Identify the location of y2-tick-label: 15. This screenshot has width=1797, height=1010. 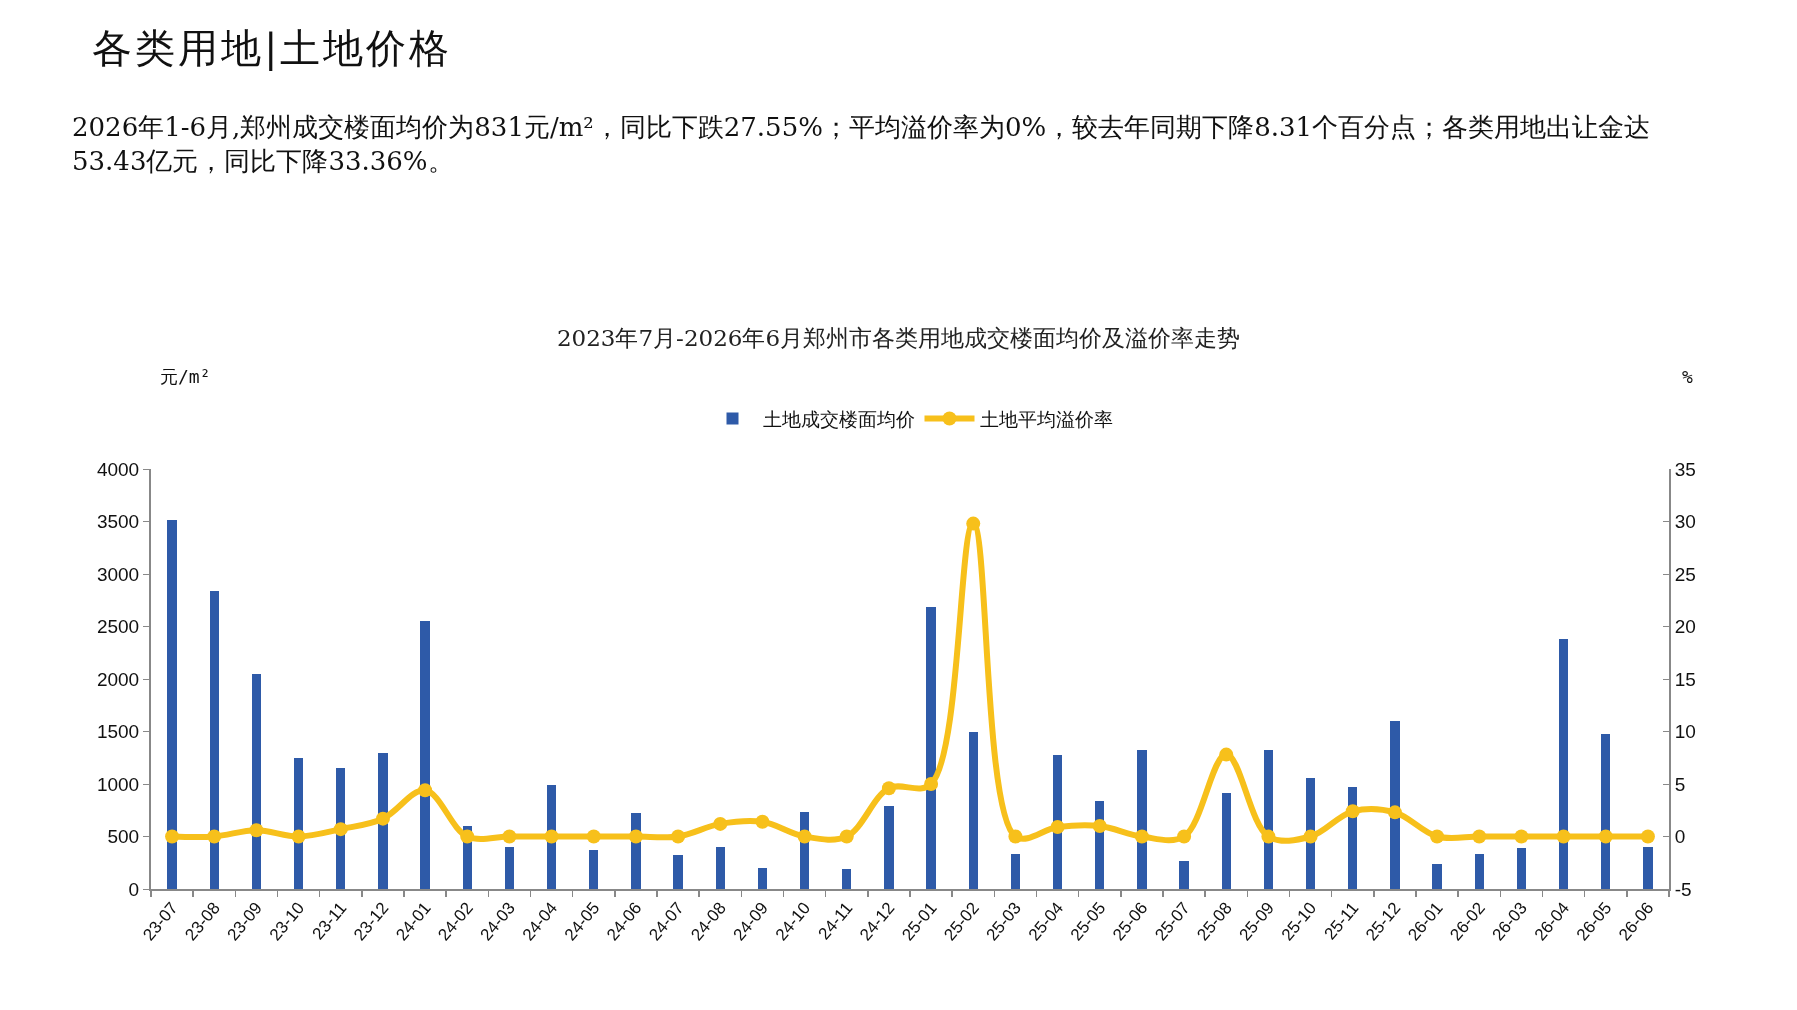
(1685, 679).